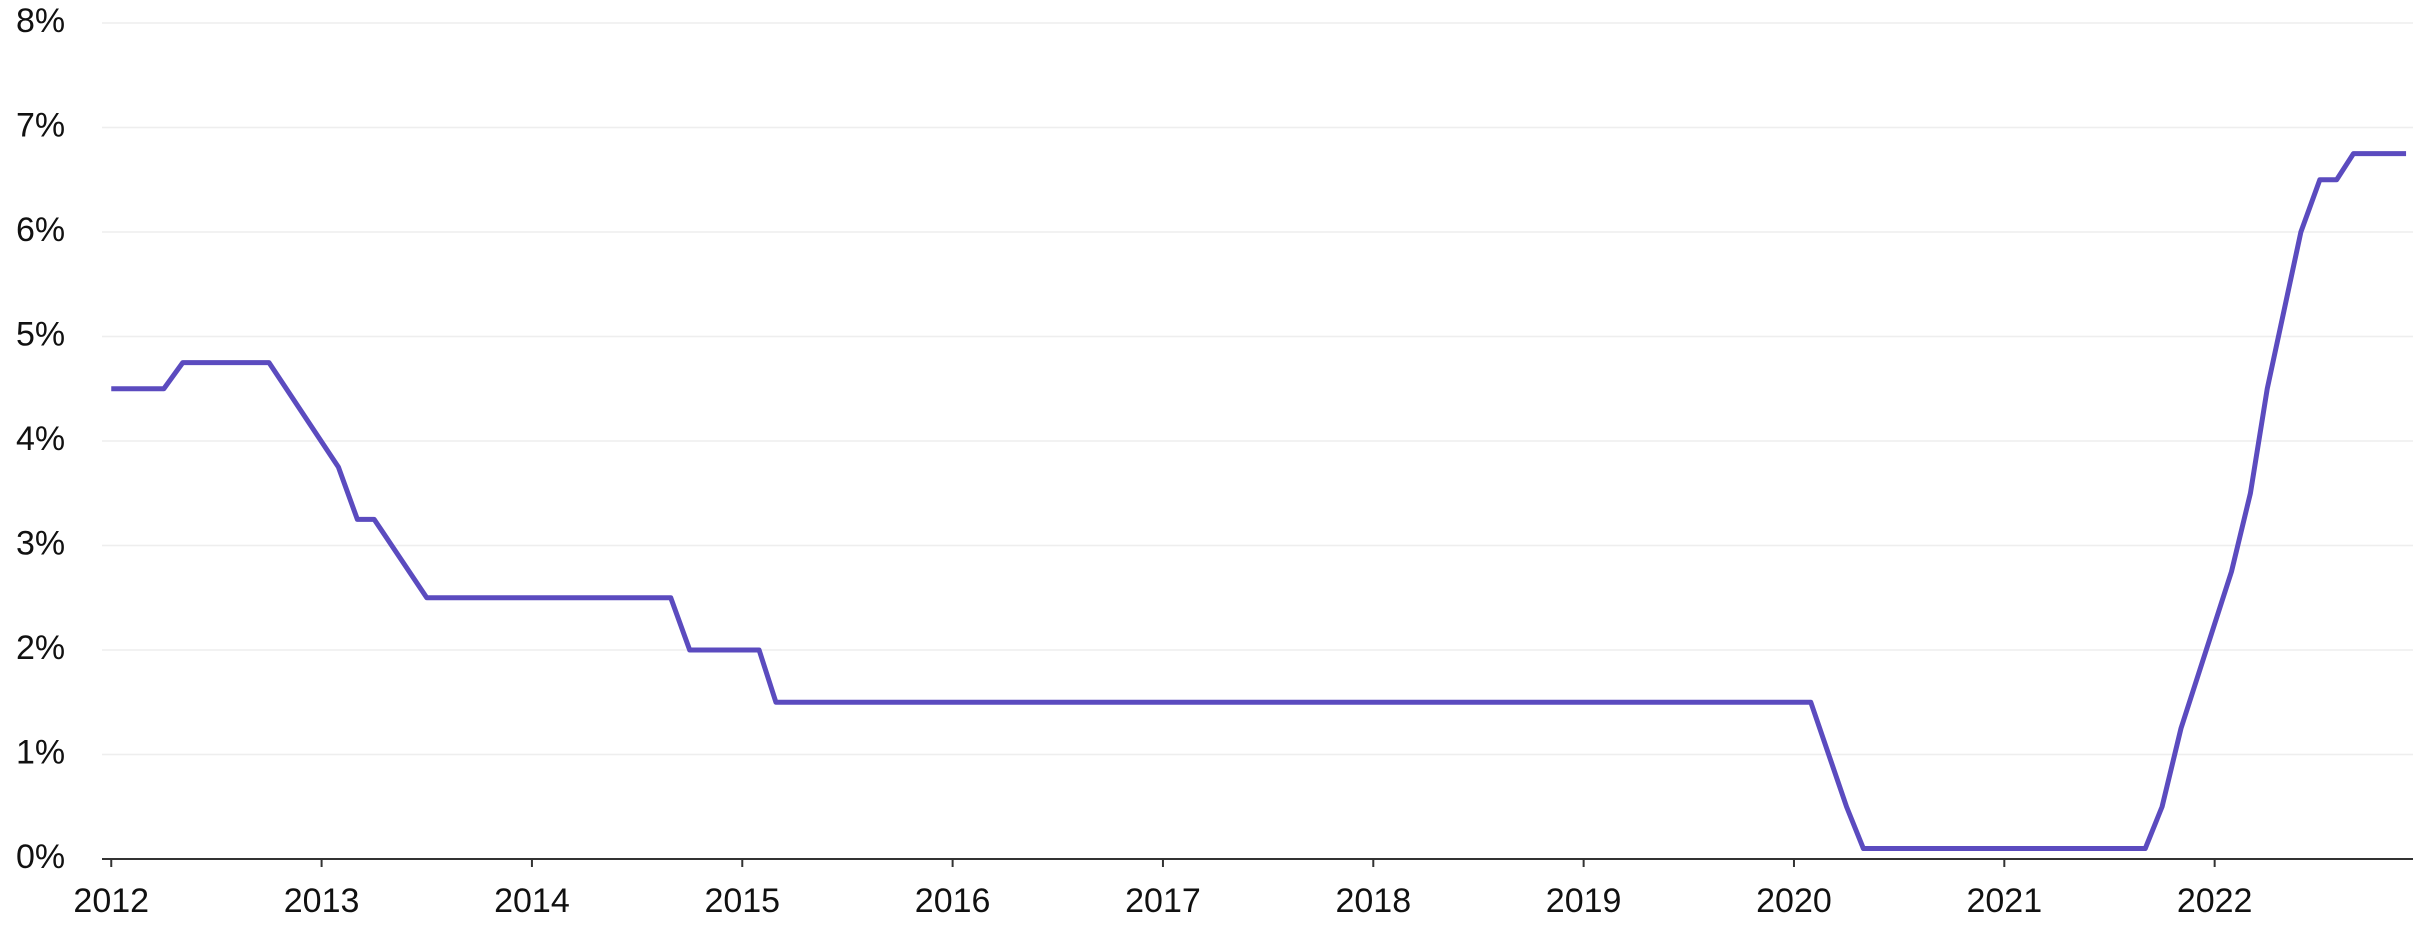 This screenshot has height=925, width=2432. I want to click on x-tick-label: 2013, so click(322, 901).